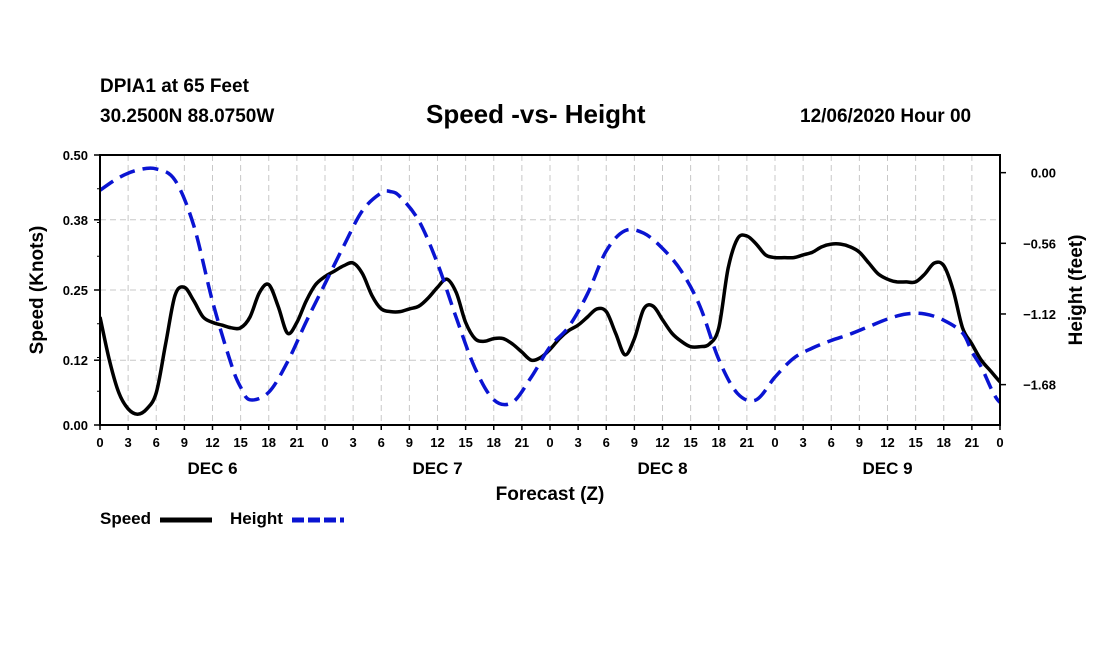 The height and width of the screenshot is (650, 1100). I want to click on station-label: DPIA1 at 65 Feet, so click(174, 86).